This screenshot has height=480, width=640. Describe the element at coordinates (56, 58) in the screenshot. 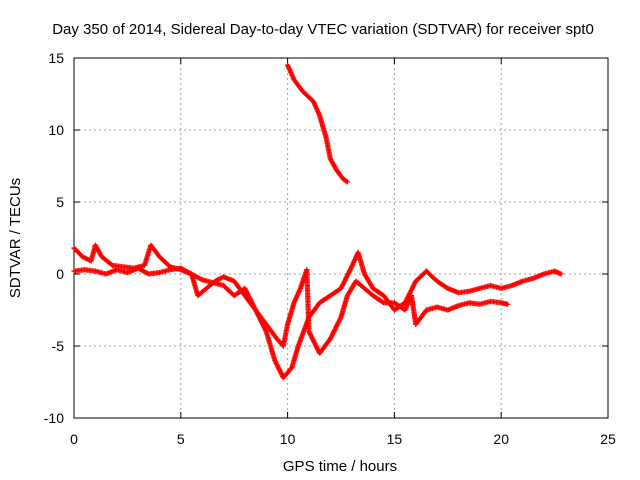

I see `y-tick-label: 15` at that location.